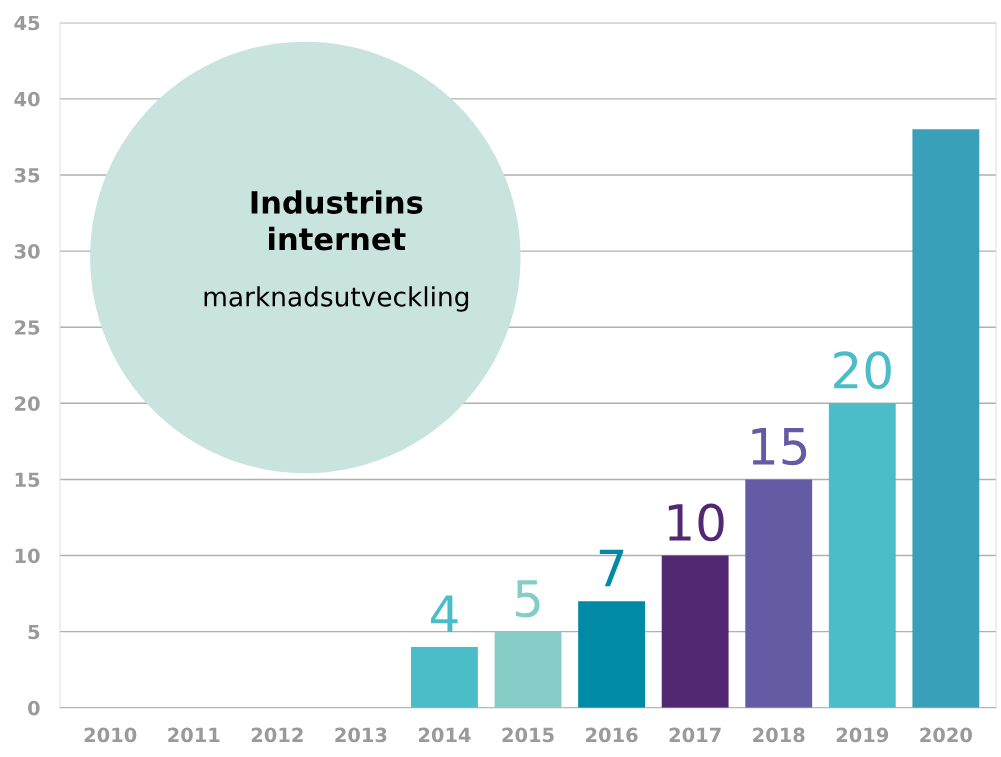  I want to click on y-tick-label: 35, so click(27, 175).